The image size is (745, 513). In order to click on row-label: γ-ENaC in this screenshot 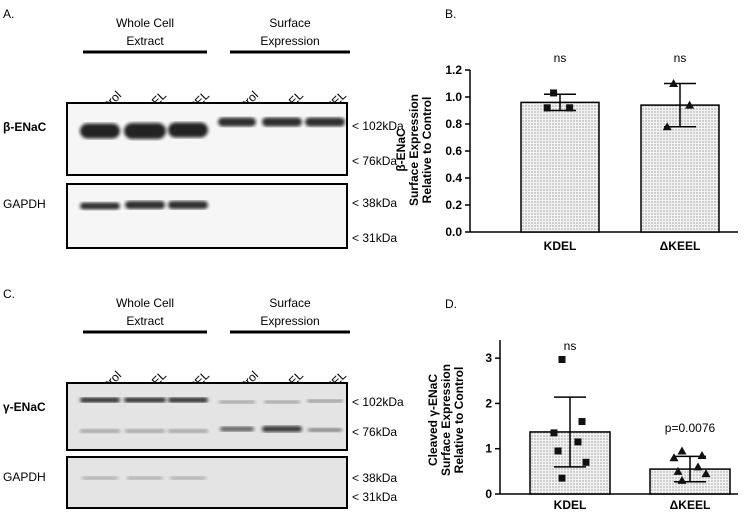, I will do `click(24, 407)`.